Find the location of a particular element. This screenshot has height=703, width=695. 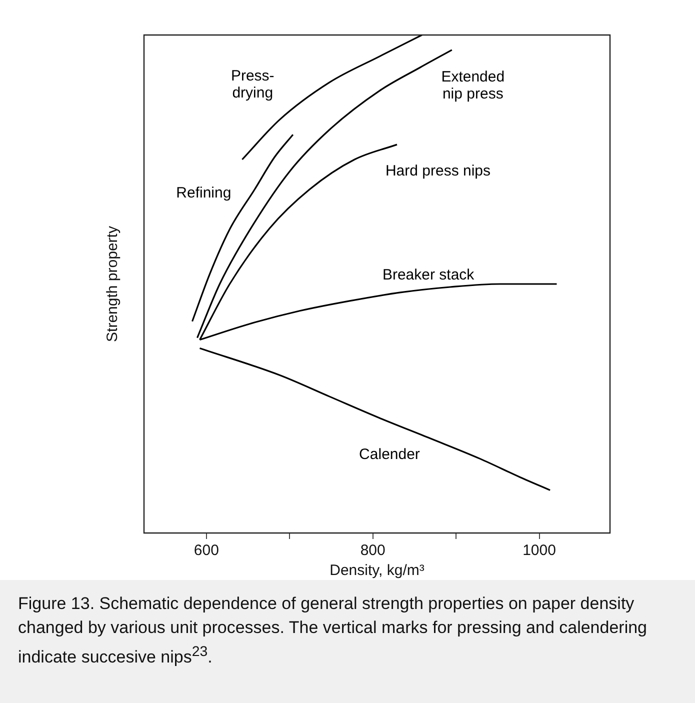

series-label: Calender is located at coordinates (389, 455).